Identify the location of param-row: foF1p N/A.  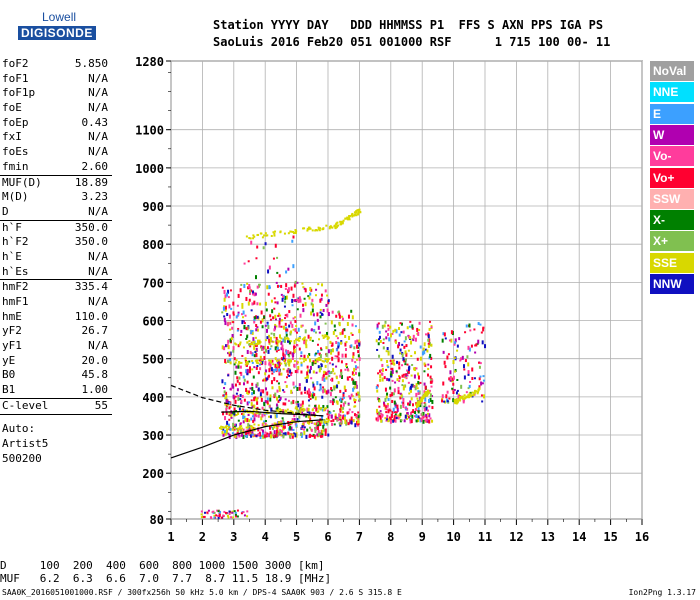
(56, 93).